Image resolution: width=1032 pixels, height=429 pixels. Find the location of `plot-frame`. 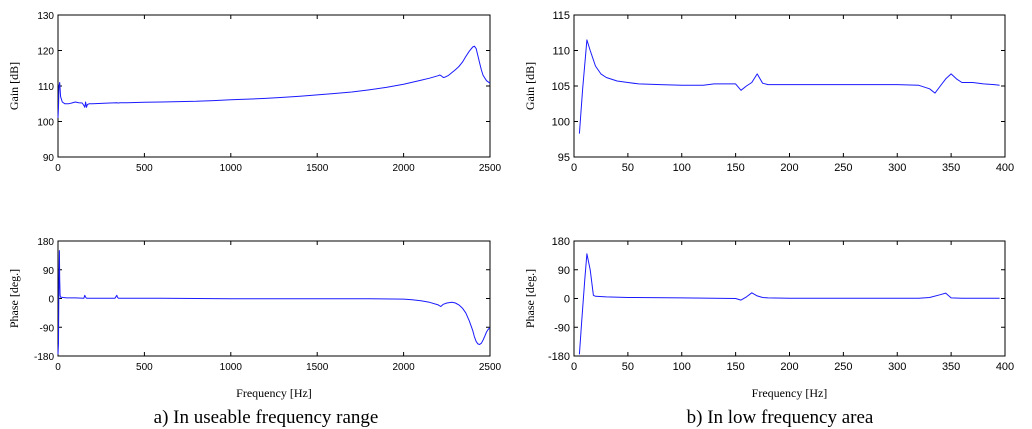

plot-frame is located at coordinates (274, 86).